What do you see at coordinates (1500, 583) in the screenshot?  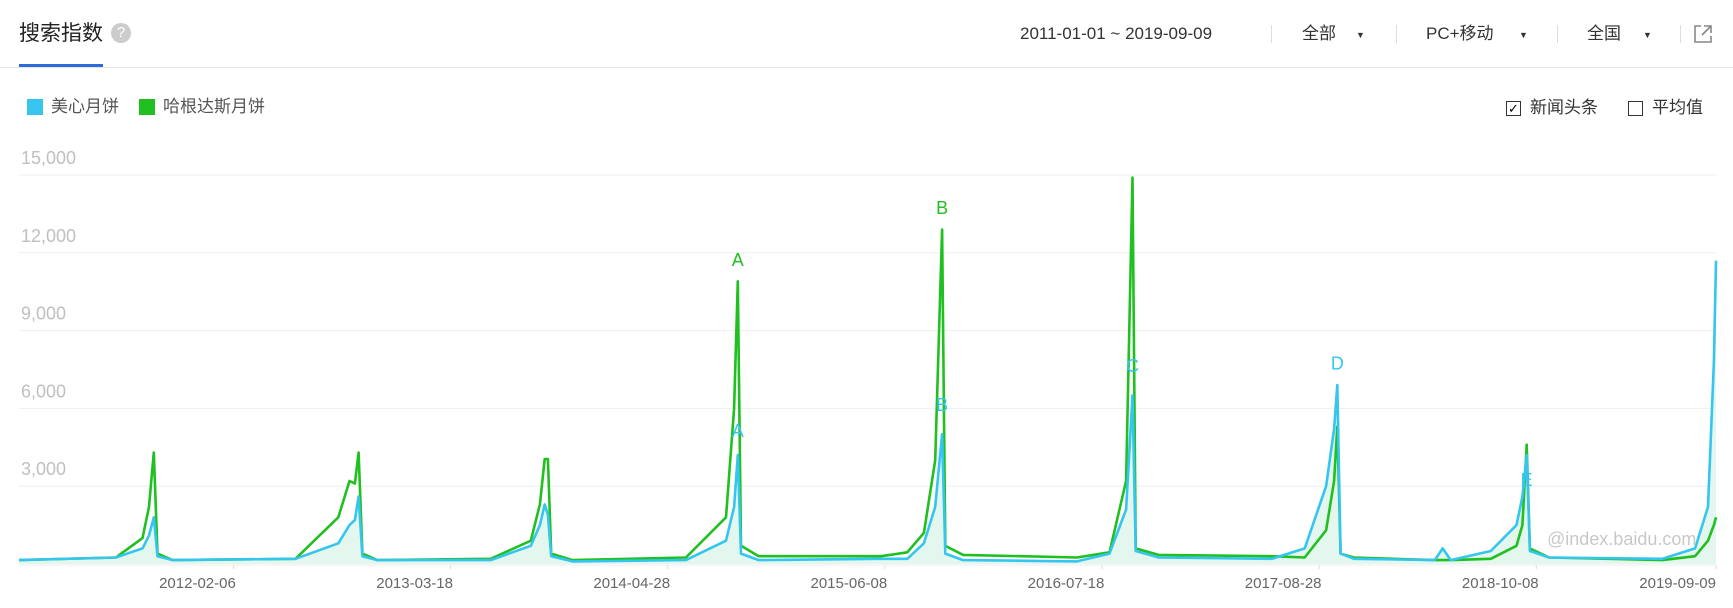 I see `x-tick-label: 2018-10-08` at bounding box center [1500, 583].